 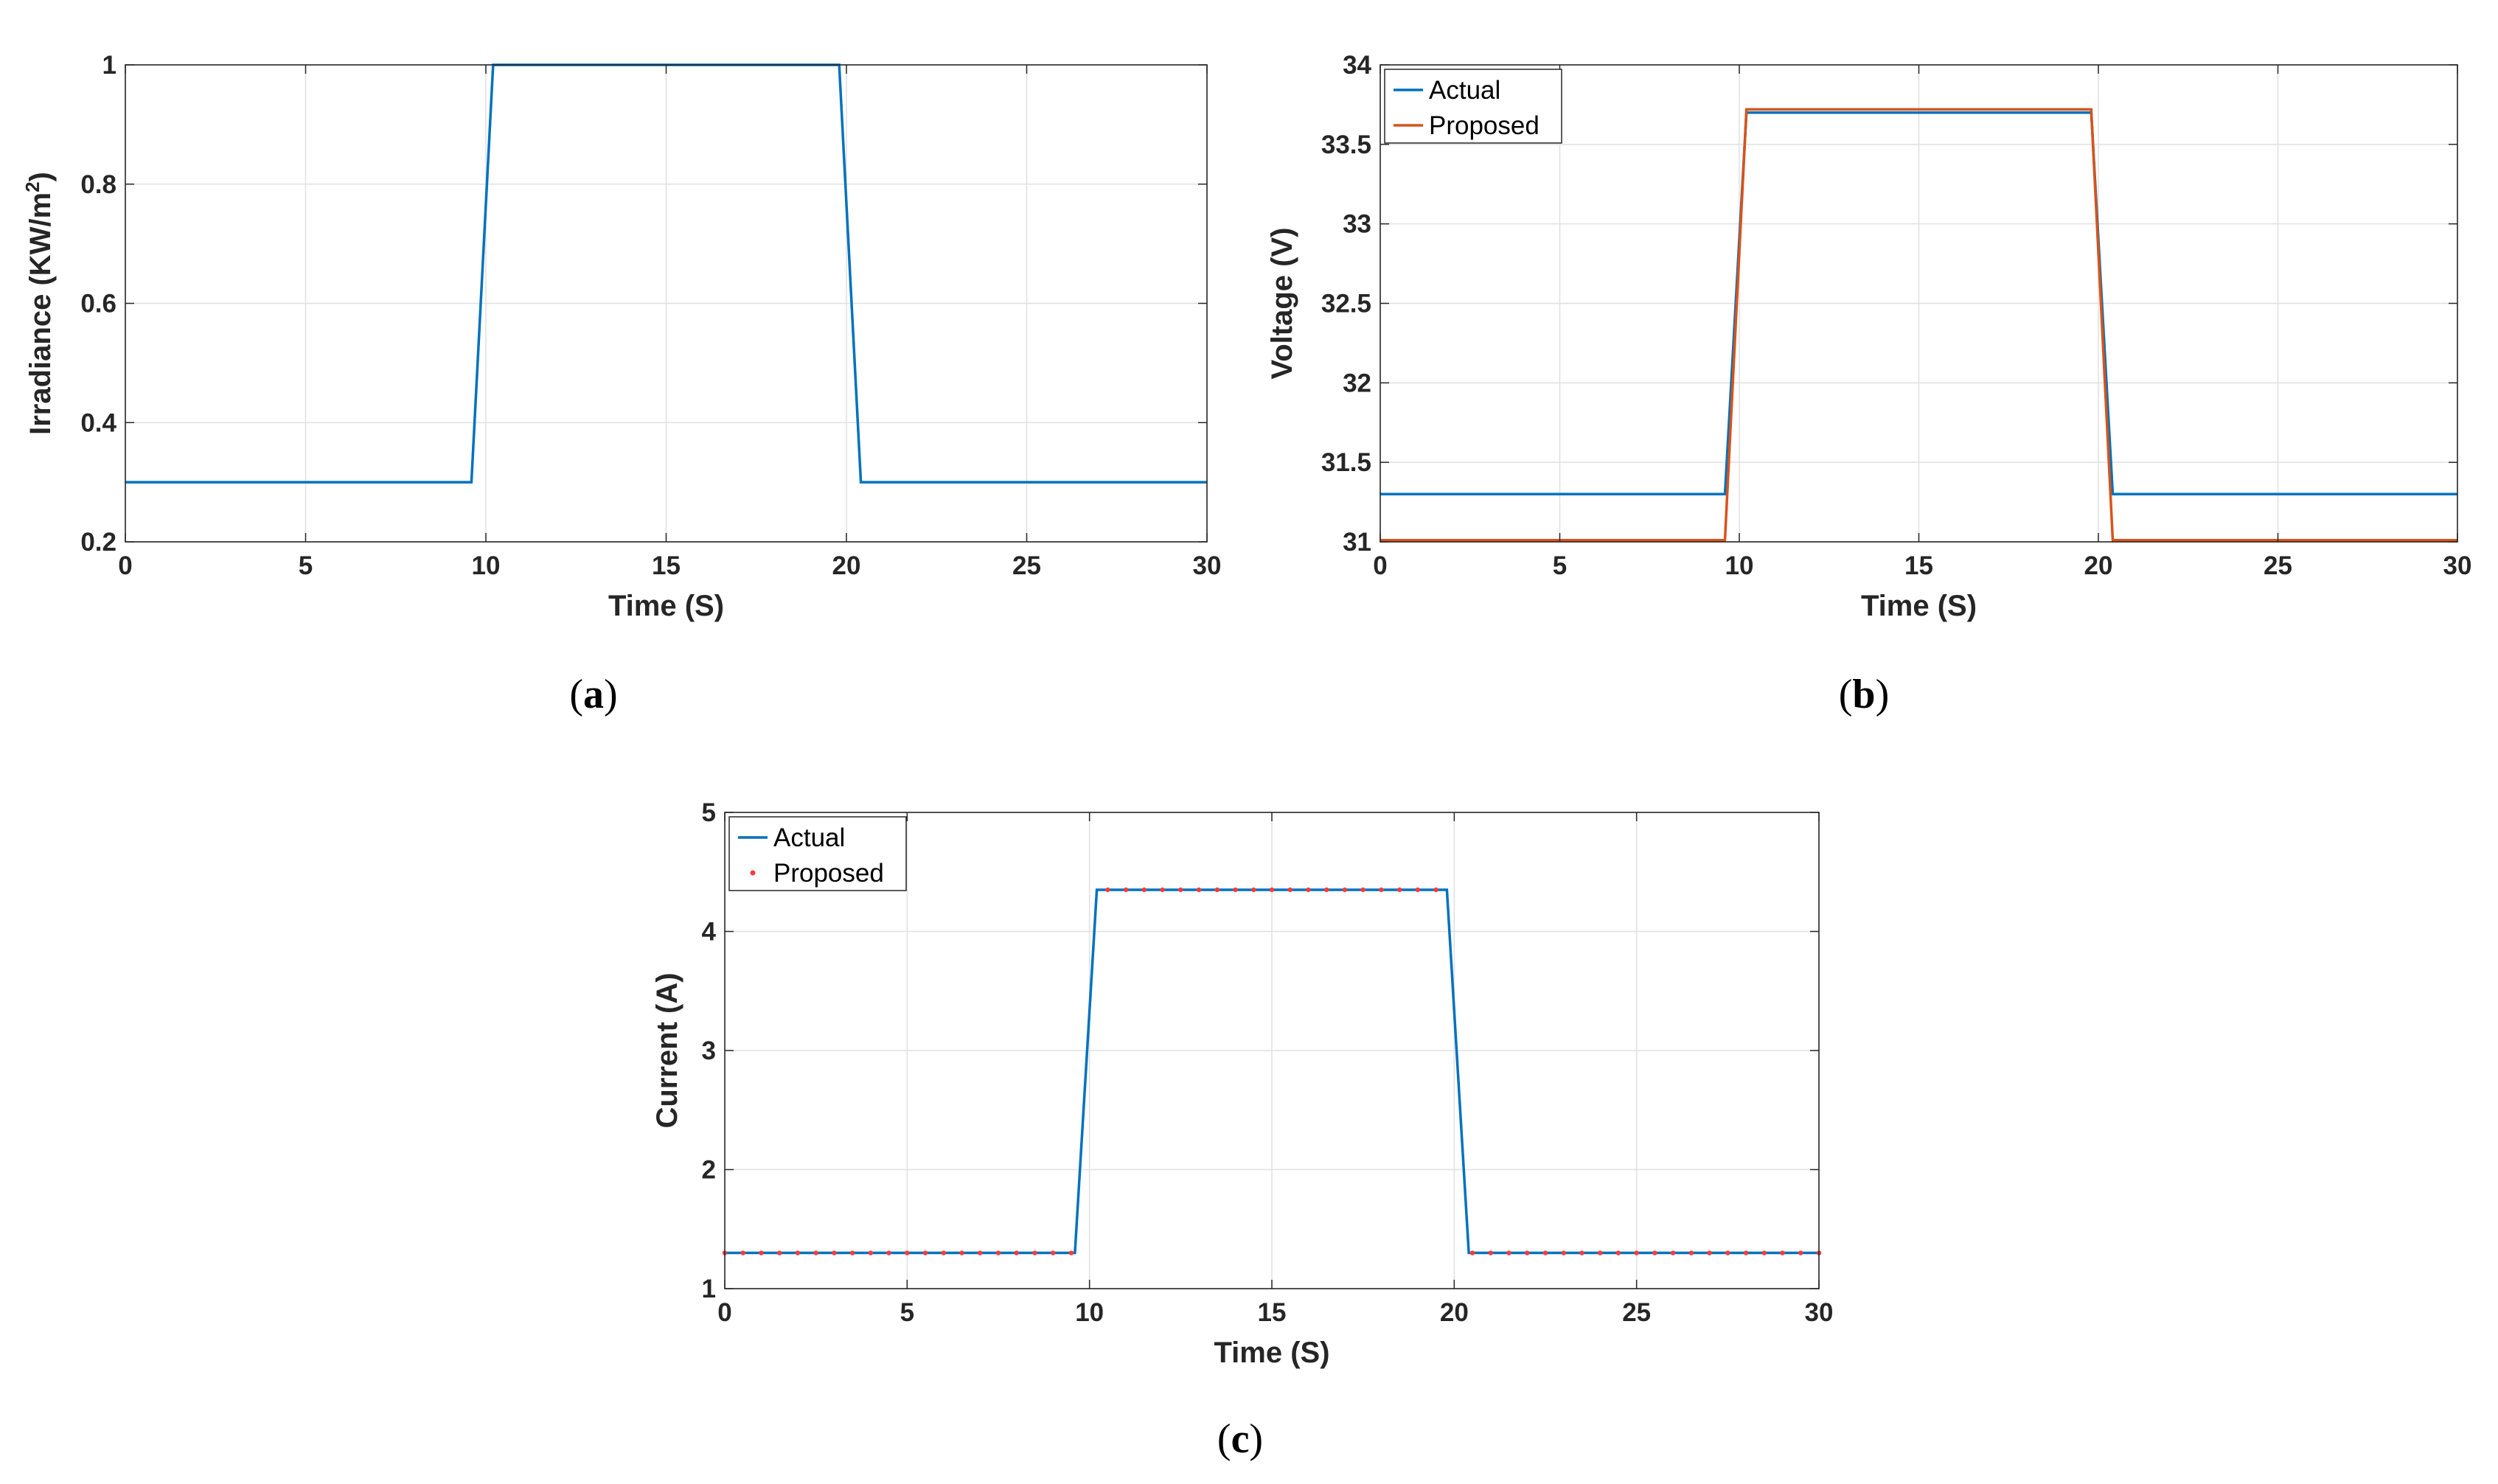 I want to click on panel-c-xtick-label-3: 15, so click(x=1272, y=1312).